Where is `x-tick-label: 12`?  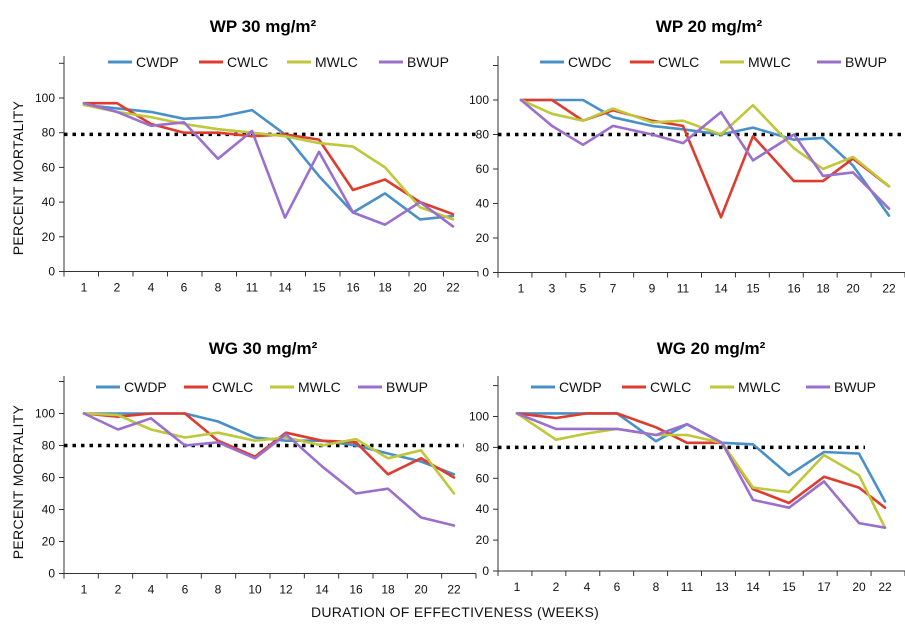 x-tick-label: 12 is located at coordinates (286, 590).